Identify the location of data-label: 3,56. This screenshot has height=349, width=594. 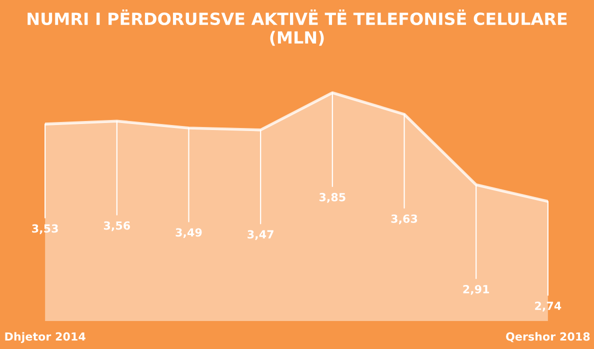
(117, 226).